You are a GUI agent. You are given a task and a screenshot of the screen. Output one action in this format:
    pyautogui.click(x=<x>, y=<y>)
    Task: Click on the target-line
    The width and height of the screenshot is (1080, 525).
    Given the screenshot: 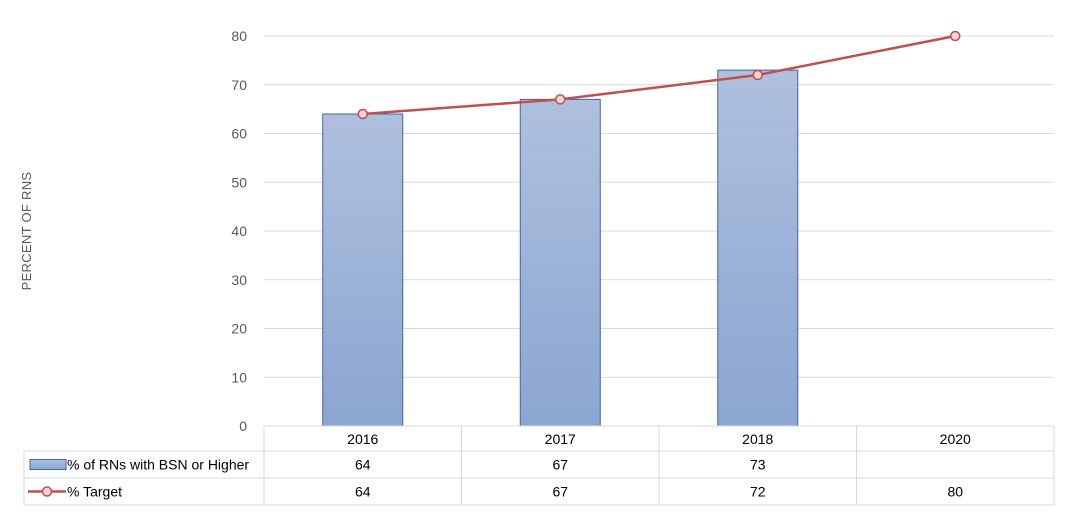 What is the action you would take?
    pyautogui.click(x=659, y=75)
    